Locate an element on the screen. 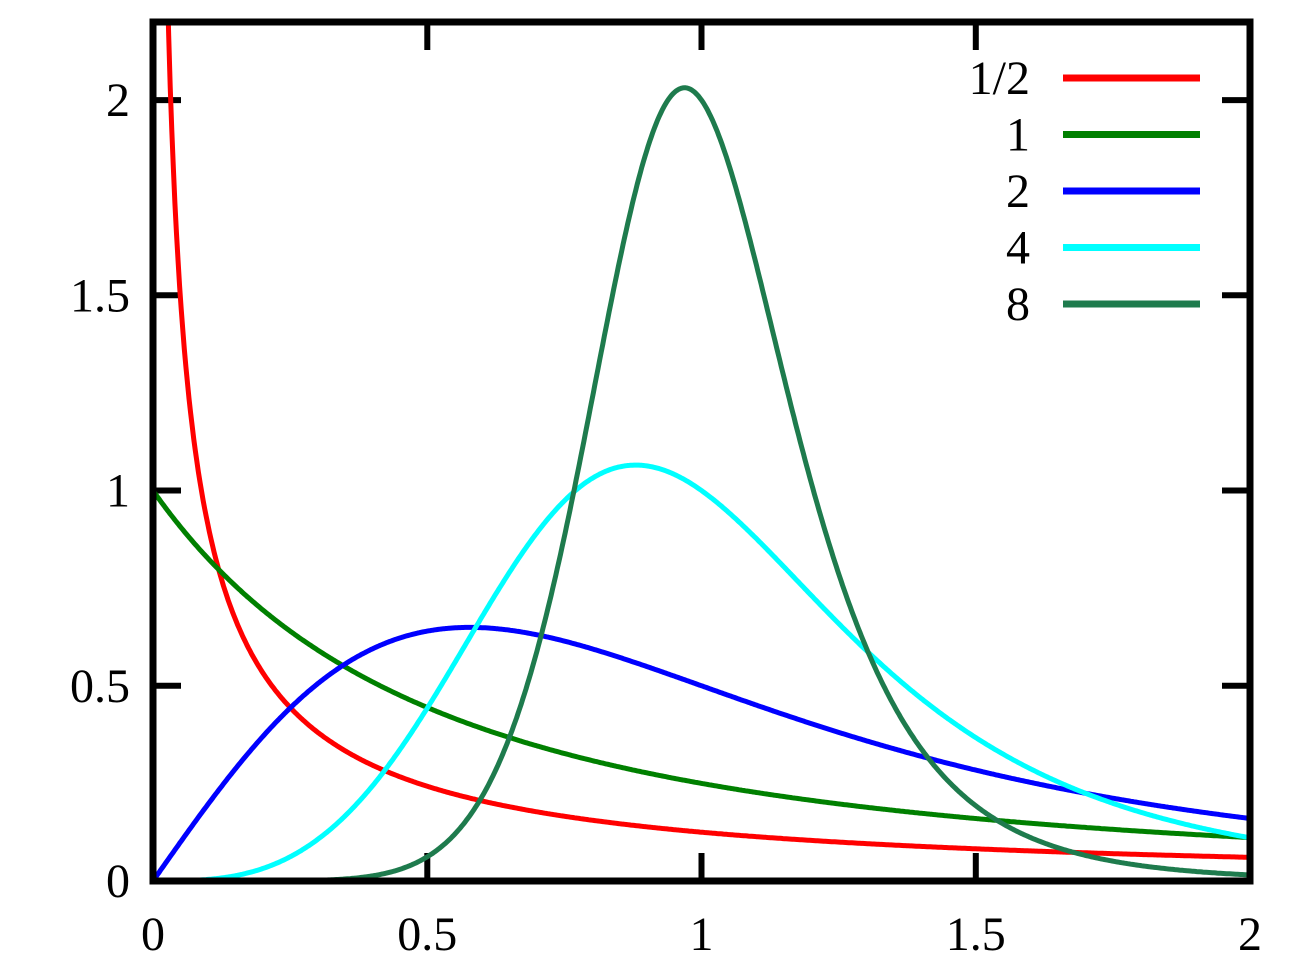 Image resolution: width=1303 pixels, height=965 pixels. y-tick-label: 2 is located at coordinates (118, 100).